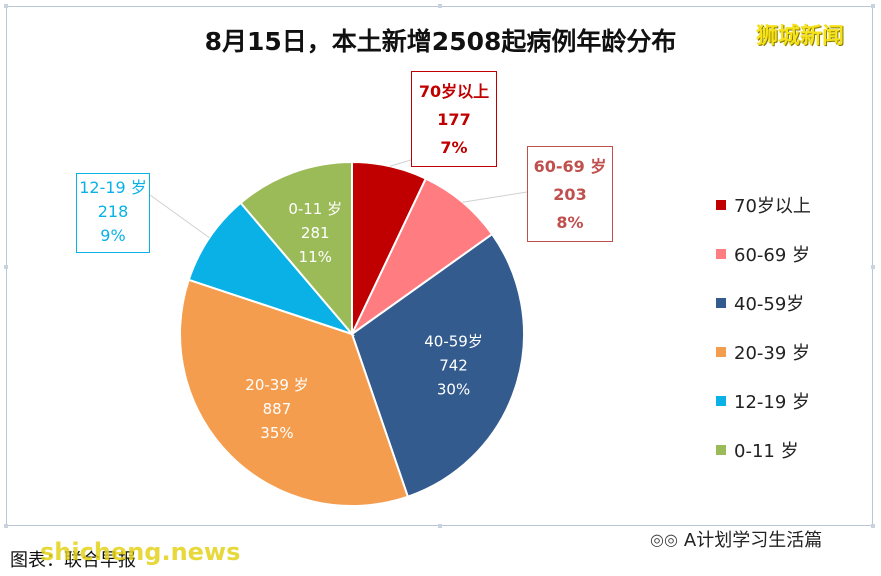  I want to click on callout-label-4-line-0: 12-19 岁, so click(113, 187).